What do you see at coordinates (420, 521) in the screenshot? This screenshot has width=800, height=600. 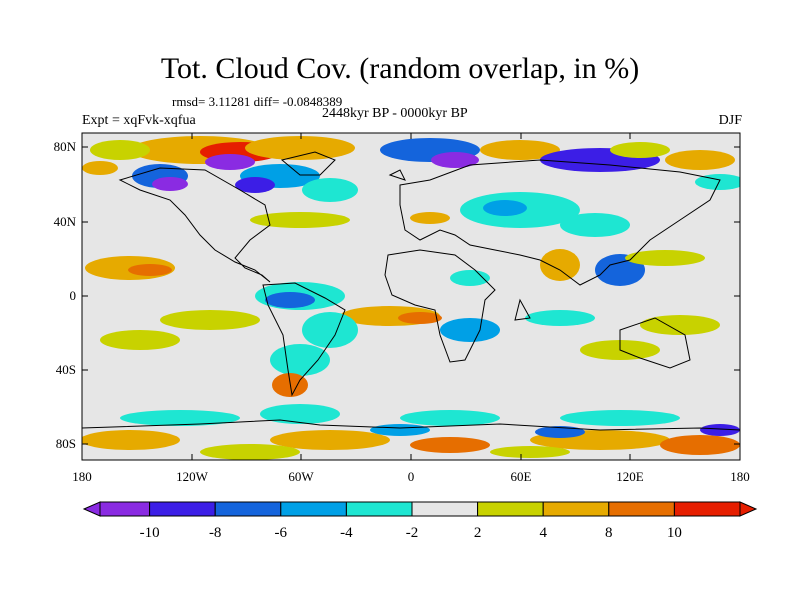 I see `colorbar: -10 -8 -6 -4 -2 2 4 8 10` at bounding box center [420, 521].